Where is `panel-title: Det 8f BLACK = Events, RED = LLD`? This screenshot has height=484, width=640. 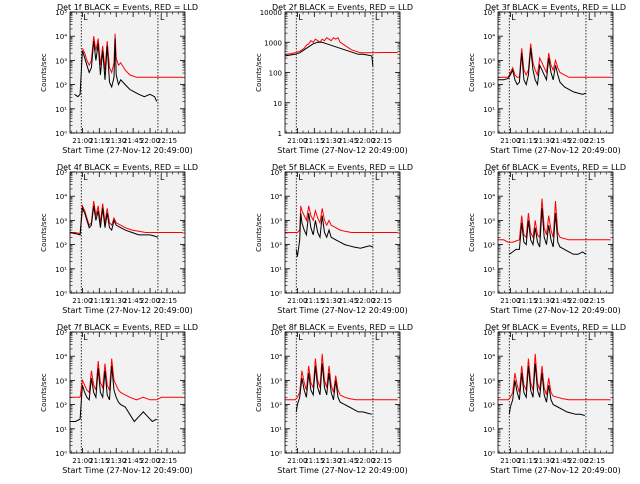 panel-title: Det 8f BLACK = Events, RED = LLD is located at coordinates (342, 327).